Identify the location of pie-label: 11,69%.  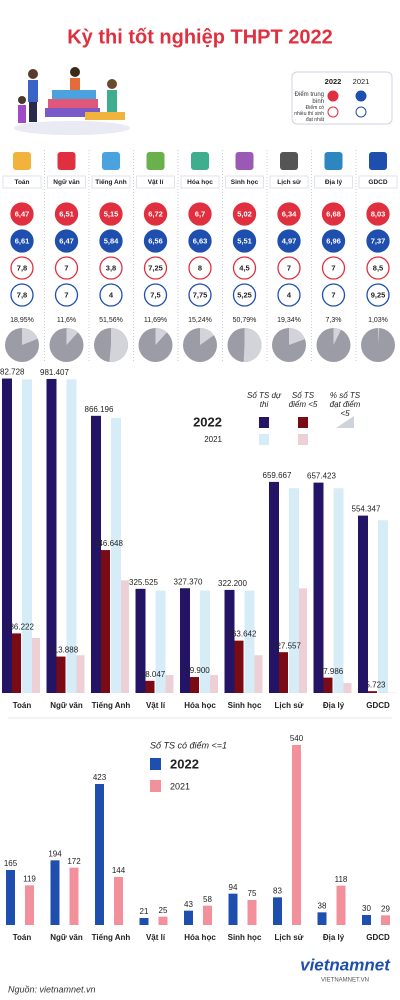
(155, 320).